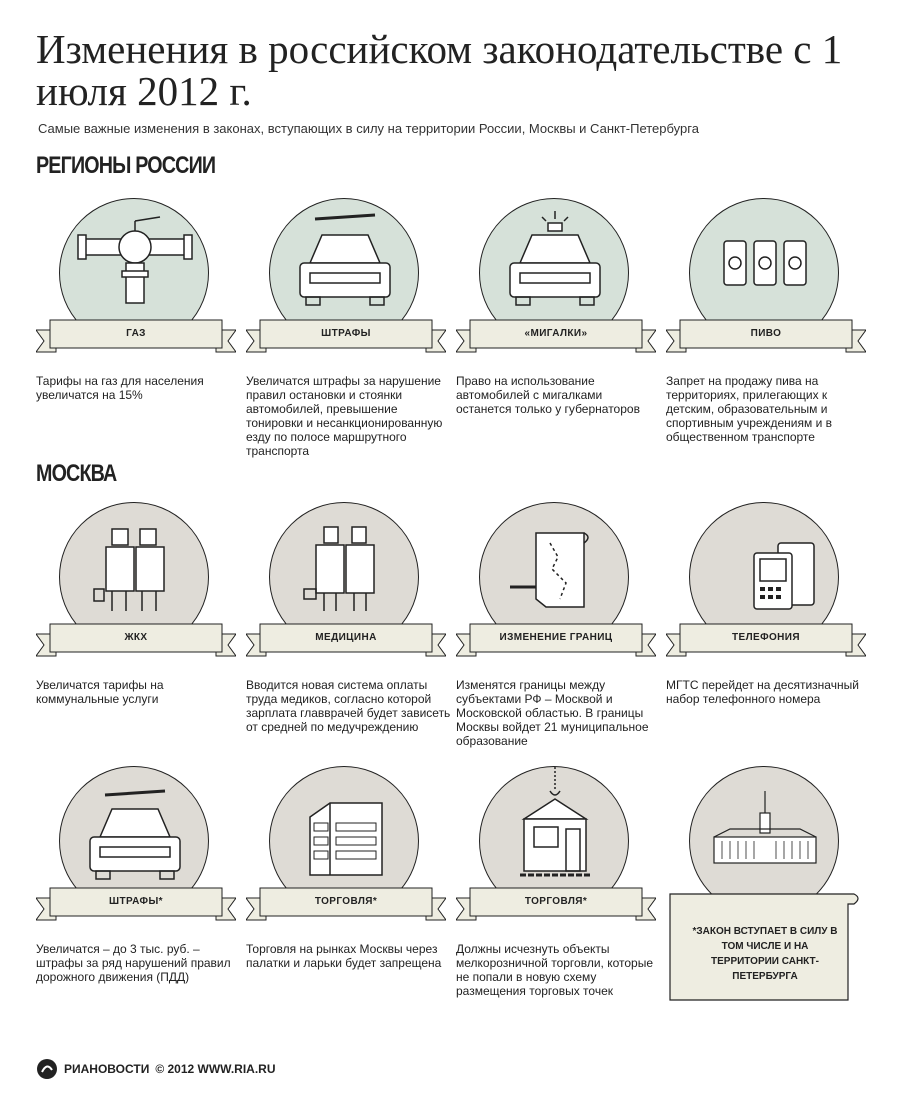  What do you see at coordinates (100, 692) in the screenshot?
I see `card-description: Увеличатся тарифы на коммунальные услуги` at bounding box center [100, 692].